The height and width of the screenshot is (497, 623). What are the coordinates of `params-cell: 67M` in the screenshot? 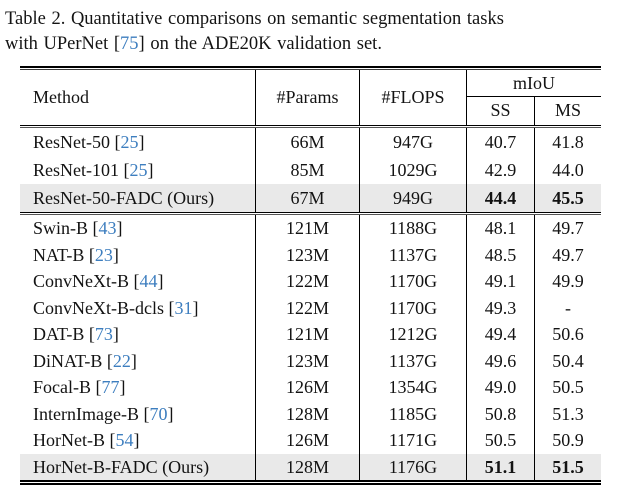 It's located at (308, 198).